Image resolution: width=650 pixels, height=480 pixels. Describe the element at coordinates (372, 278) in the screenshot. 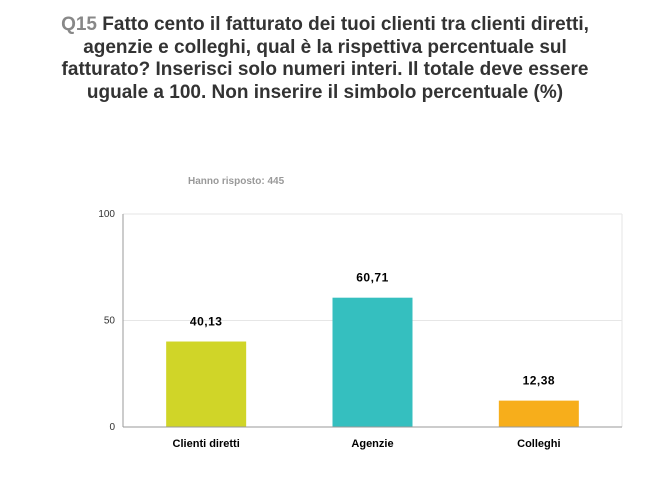

I see `data-label: 60,71` at that location.